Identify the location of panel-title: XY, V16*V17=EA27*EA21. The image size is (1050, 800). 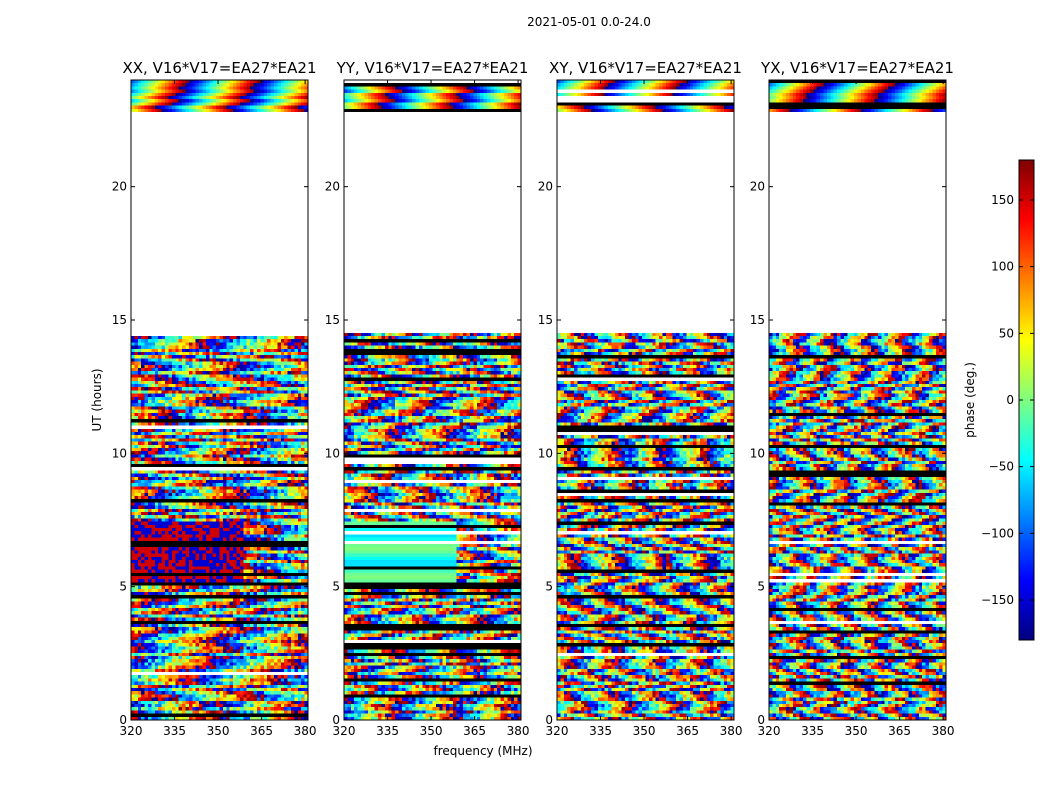
(645, 68).